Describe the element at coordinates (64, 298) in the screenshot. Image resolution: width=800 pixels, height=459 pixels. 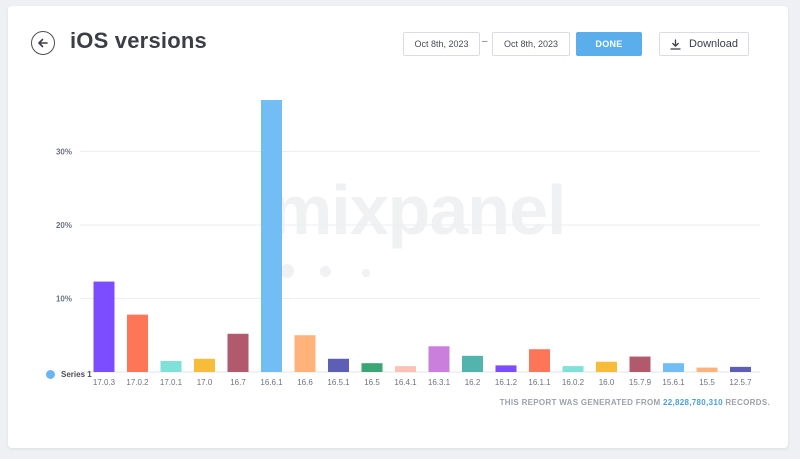
I see `y-tick-label: 10%` at that location.